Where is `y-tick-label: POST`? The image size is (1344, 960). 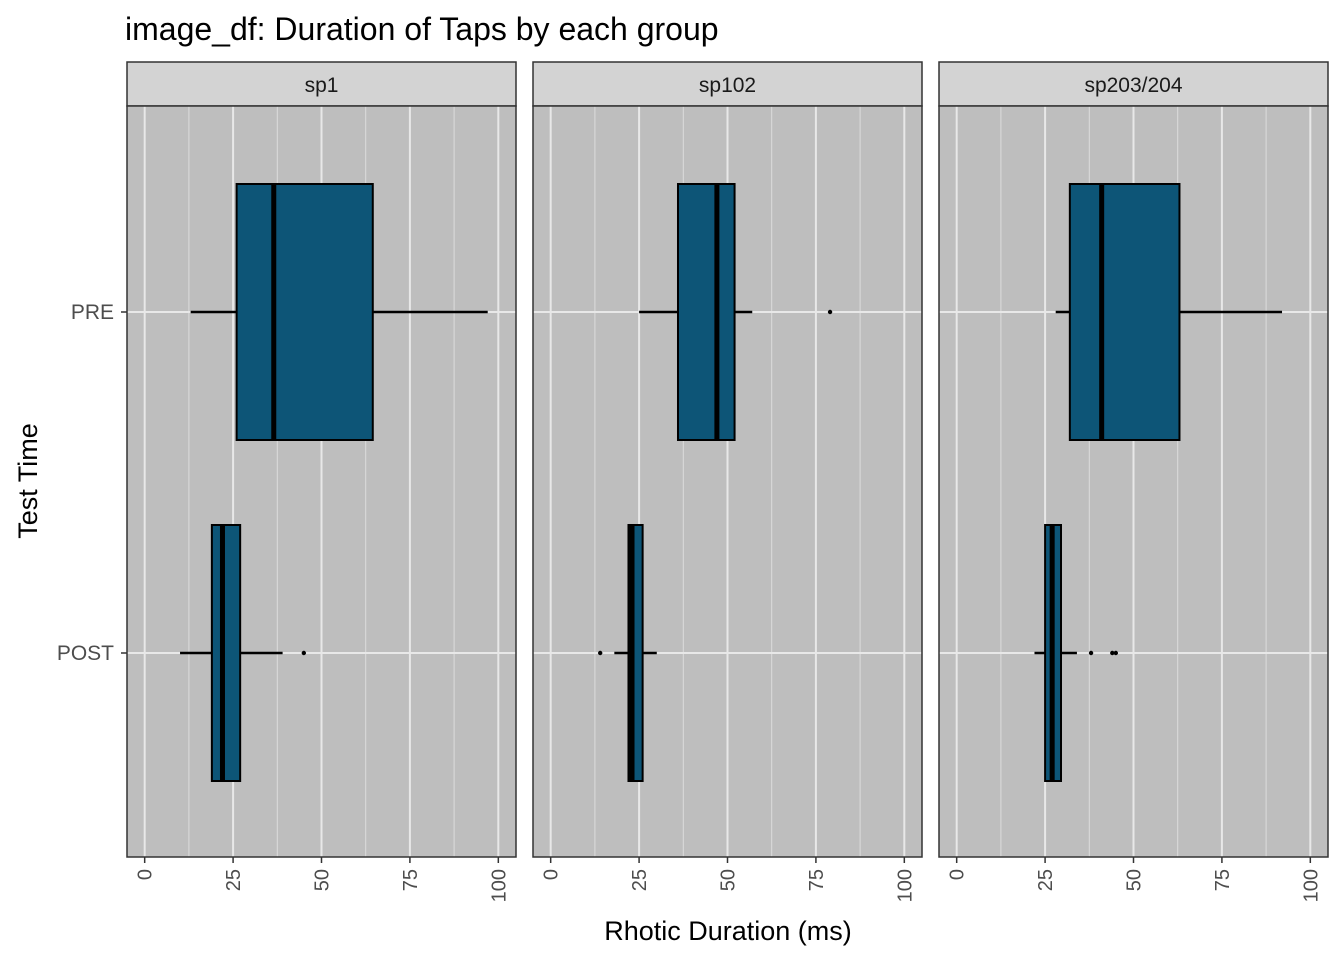
y-tick-label: POST is located at coordinates (85, 653).